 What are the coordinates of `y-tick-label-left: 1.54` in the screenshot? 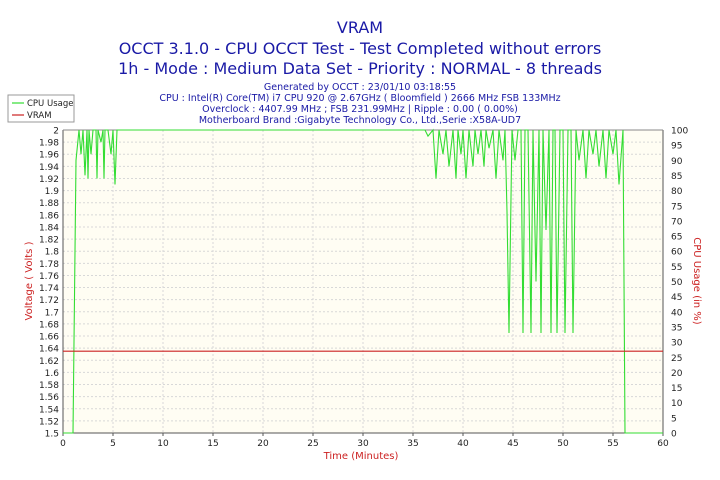 It's located at (49, 410).